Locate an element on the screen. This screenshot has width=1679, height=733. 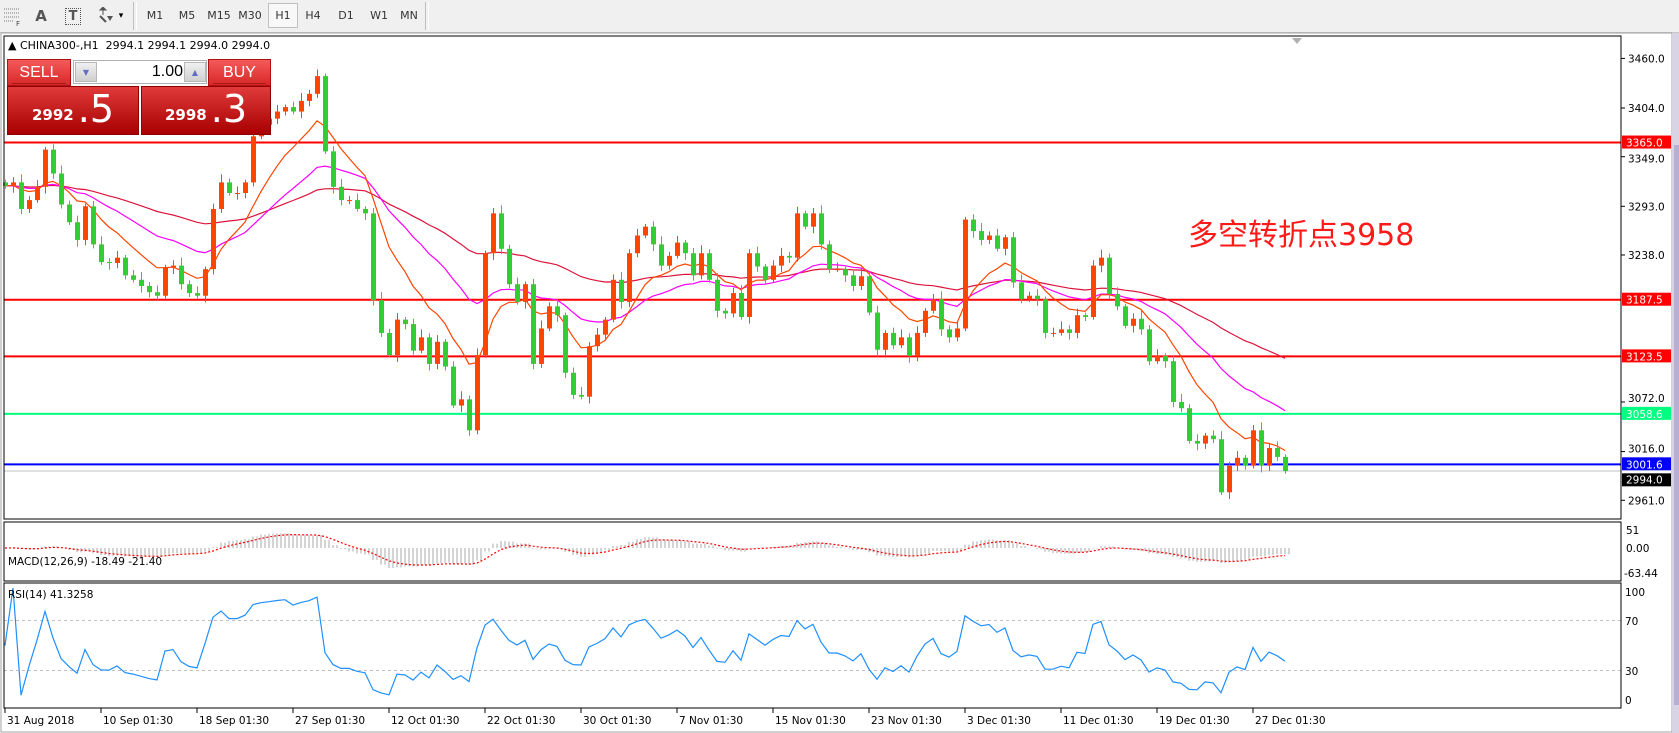
chart-annotation-text: 多空转折点3958 is located at coordinates (1301, 235).